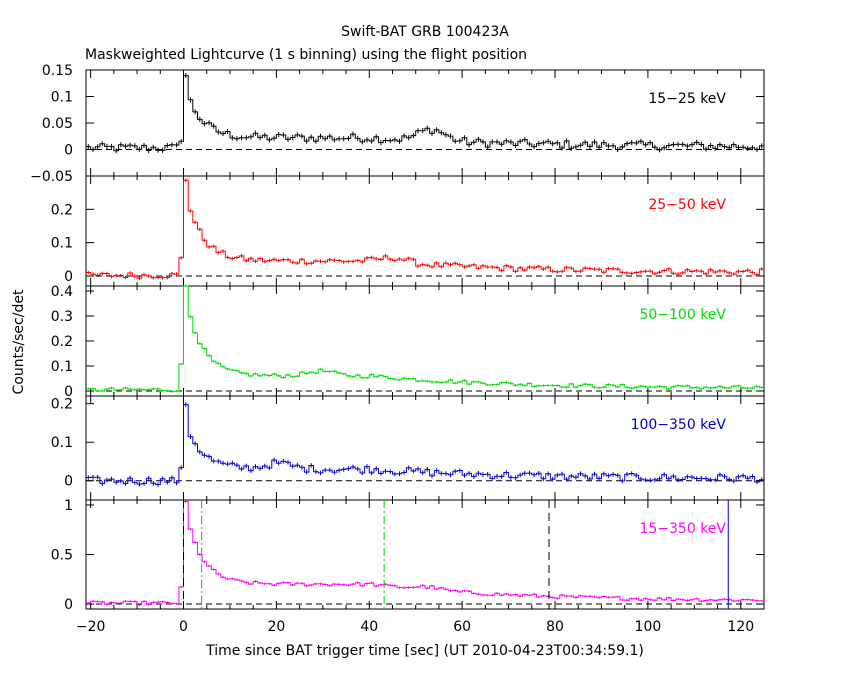 This screenshot has width=850, height=680. I want to click on y-tick-label-25-50-2: 0.2, so click(62, 210).